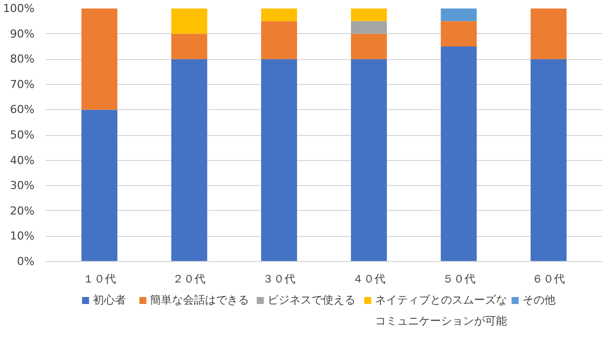 This screenshot has height=341, width=612. What do you see at coordinates (440, 311) in the screenshot?
I see `legend-label: ネイティブとのスムーズなコミュニケーションが可能` at bounding box center [440, 311].